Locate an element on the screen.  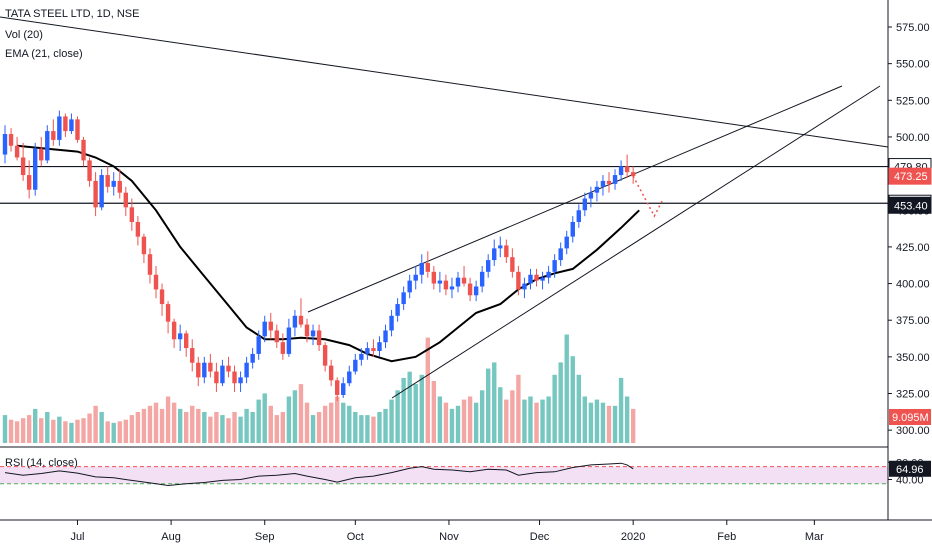
price-badge: 473.25 is located at coordinates (910, 176).